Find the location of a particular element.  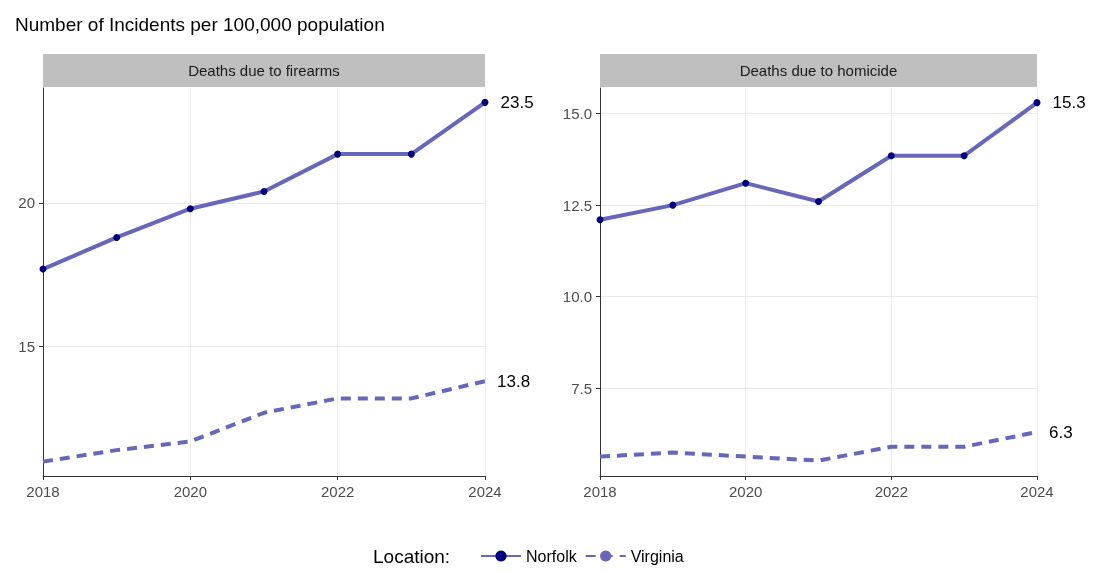

data-label: 6.3 is located at coordinates (1061, 432).